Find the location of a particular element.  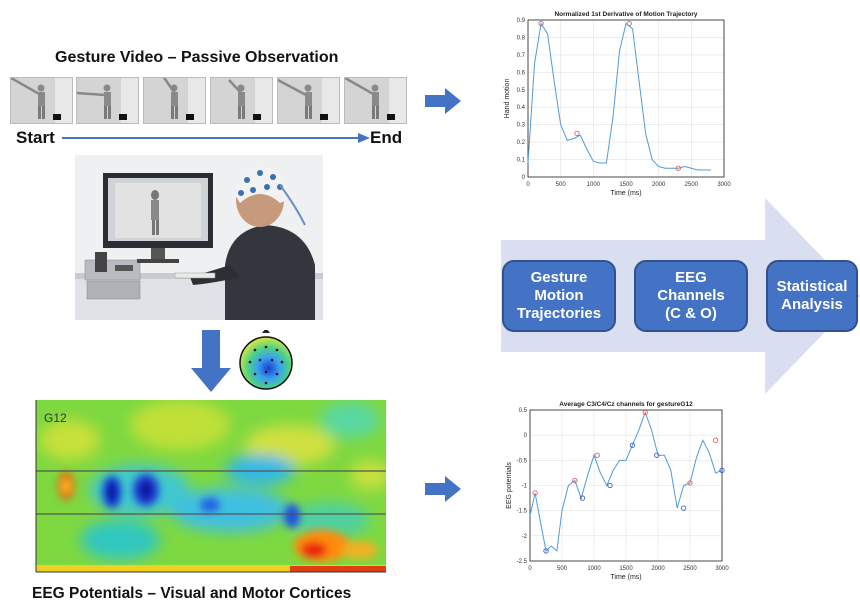

pipeline-box-eeg: EEG Channels (C & O) is located at coordinates (691, 296).